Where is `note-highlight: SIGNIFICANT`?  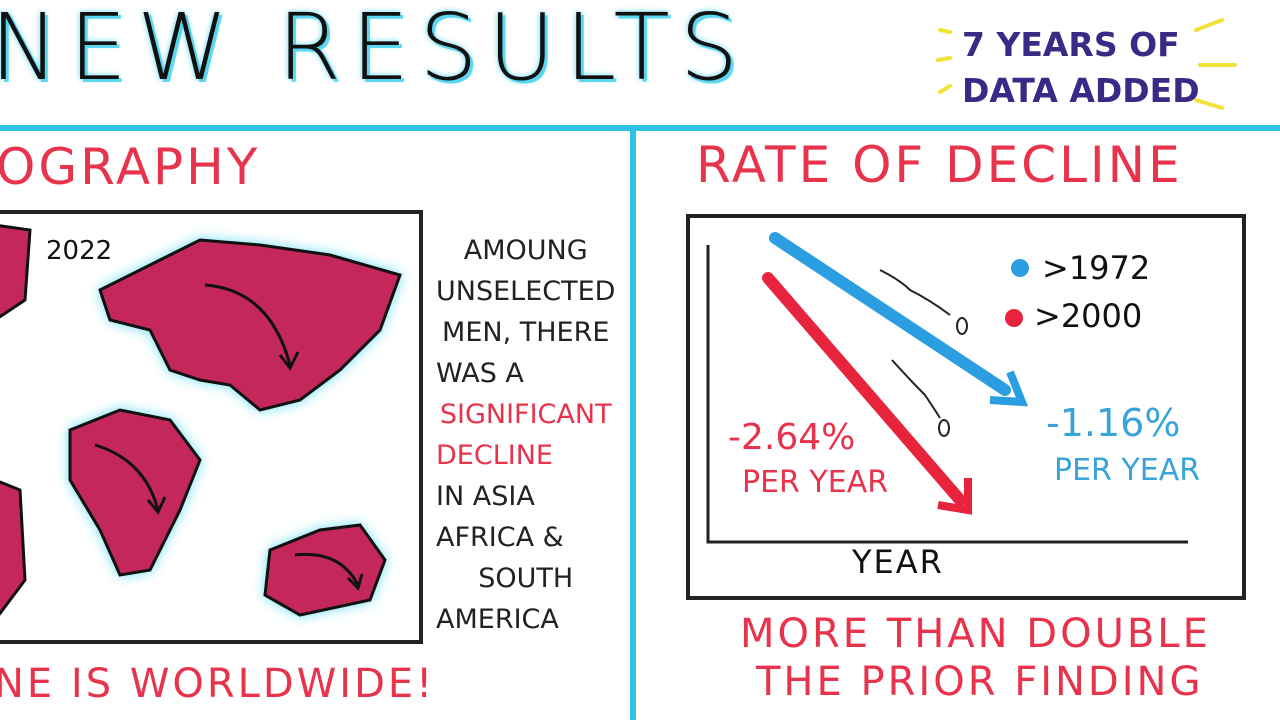 note-highlight: SIGNIFICANT is located at coordinates (525, 414).